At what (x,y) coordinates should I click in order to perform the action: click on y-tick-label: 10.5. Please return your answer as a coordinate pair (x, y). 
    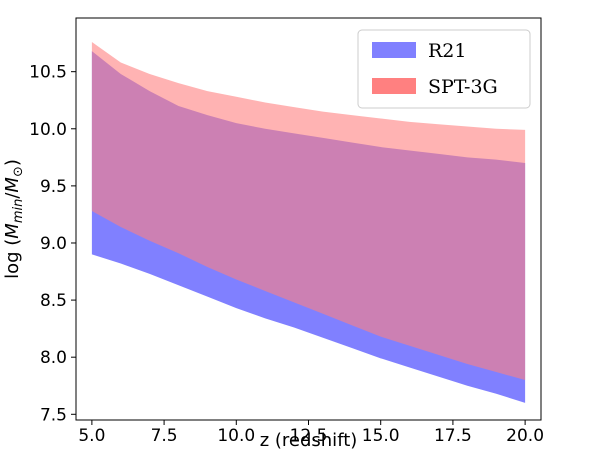
    Looking at the image, I should click on (48, 73).